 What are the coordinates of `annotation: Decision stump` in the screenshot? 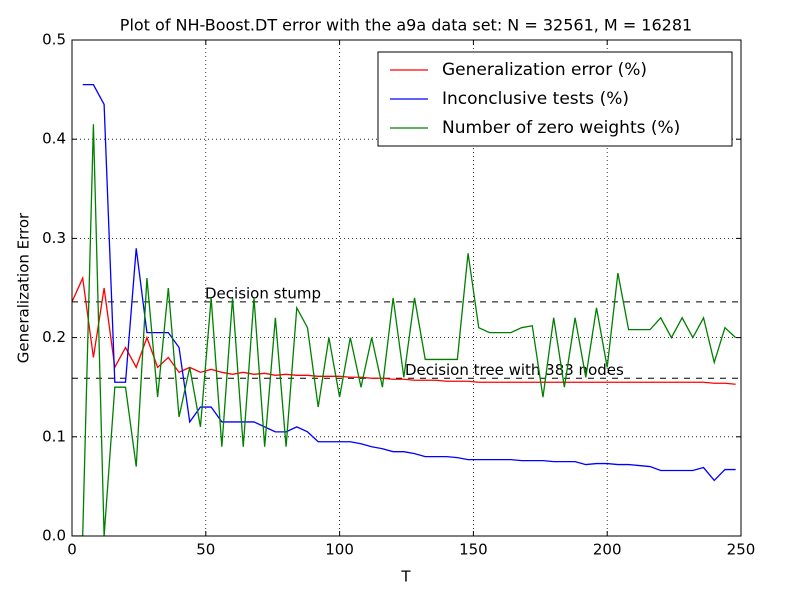 It's located at (263, 293).